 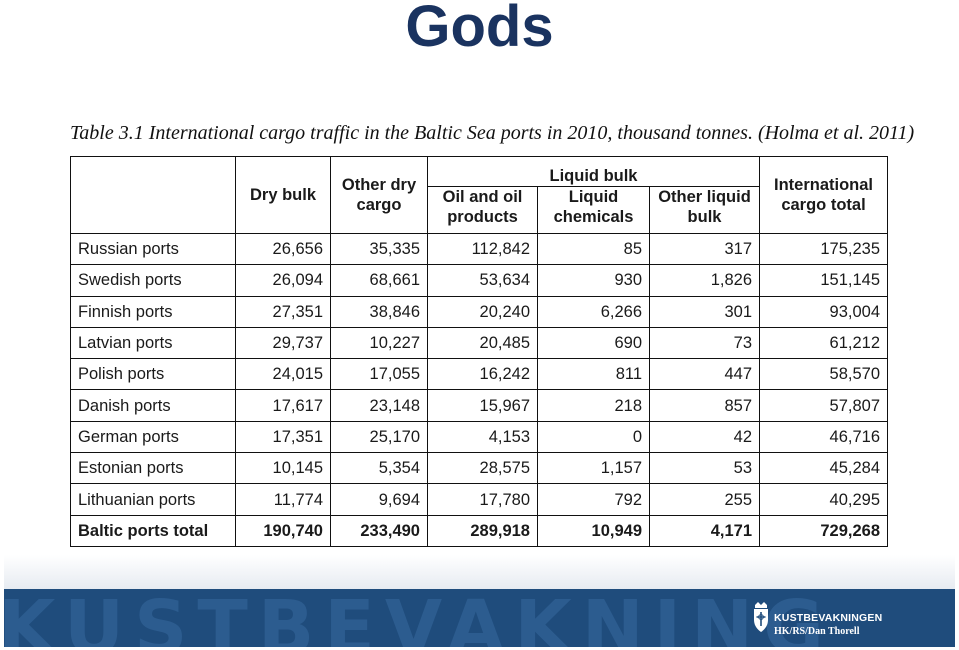 What do you see at coordinates (824, 195) in the screenshot?
I see `header-international-total: International cargo total` at bounding box center [824, 195].